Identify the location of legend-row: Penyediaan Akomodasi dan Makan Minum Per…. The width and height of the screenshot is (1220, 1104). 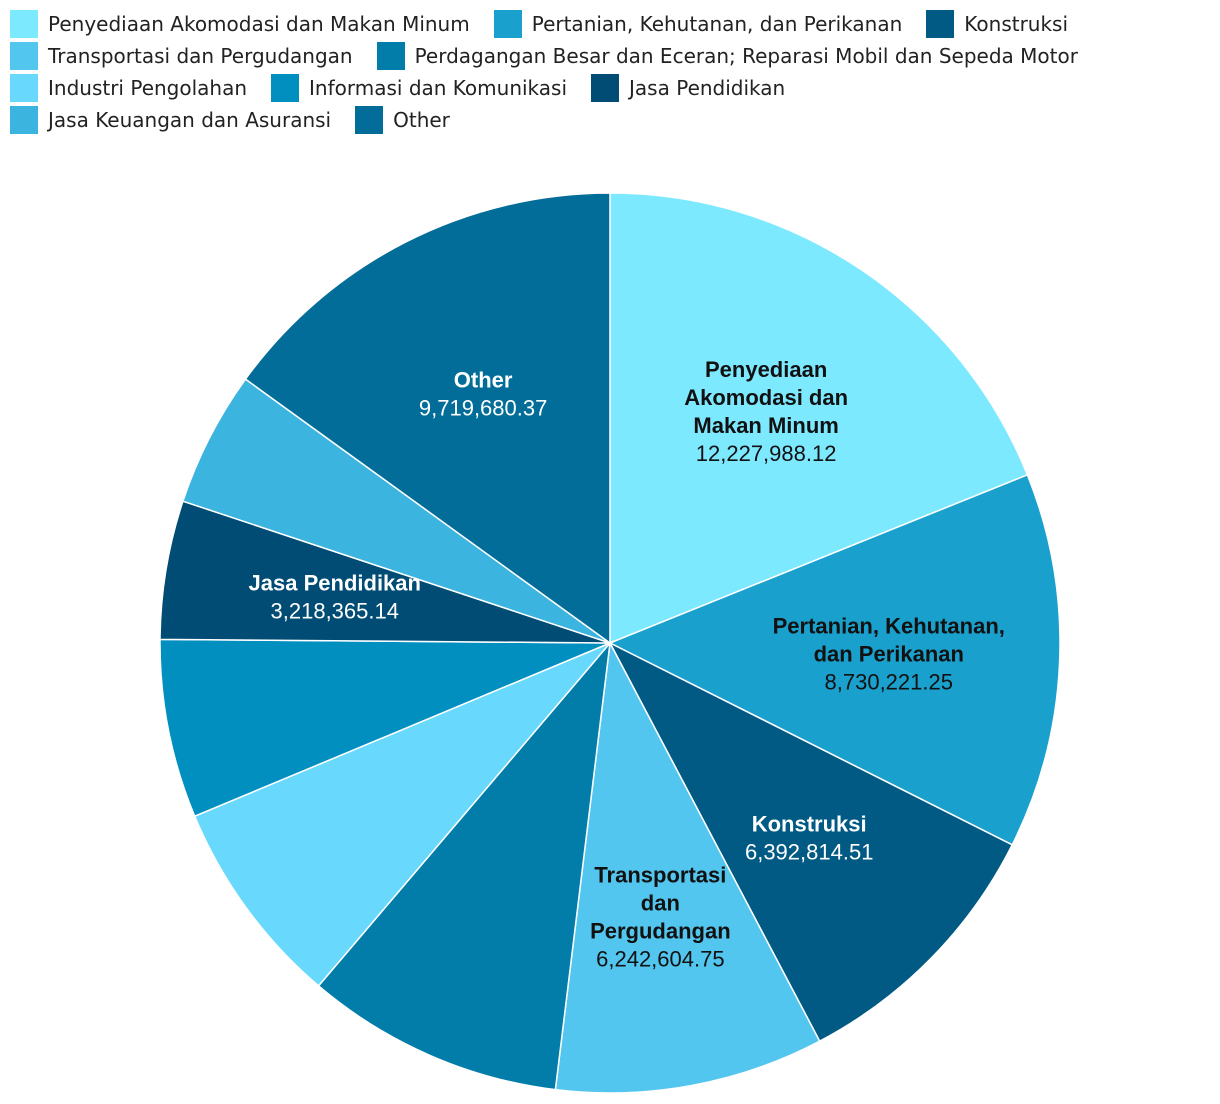
(610, 24).